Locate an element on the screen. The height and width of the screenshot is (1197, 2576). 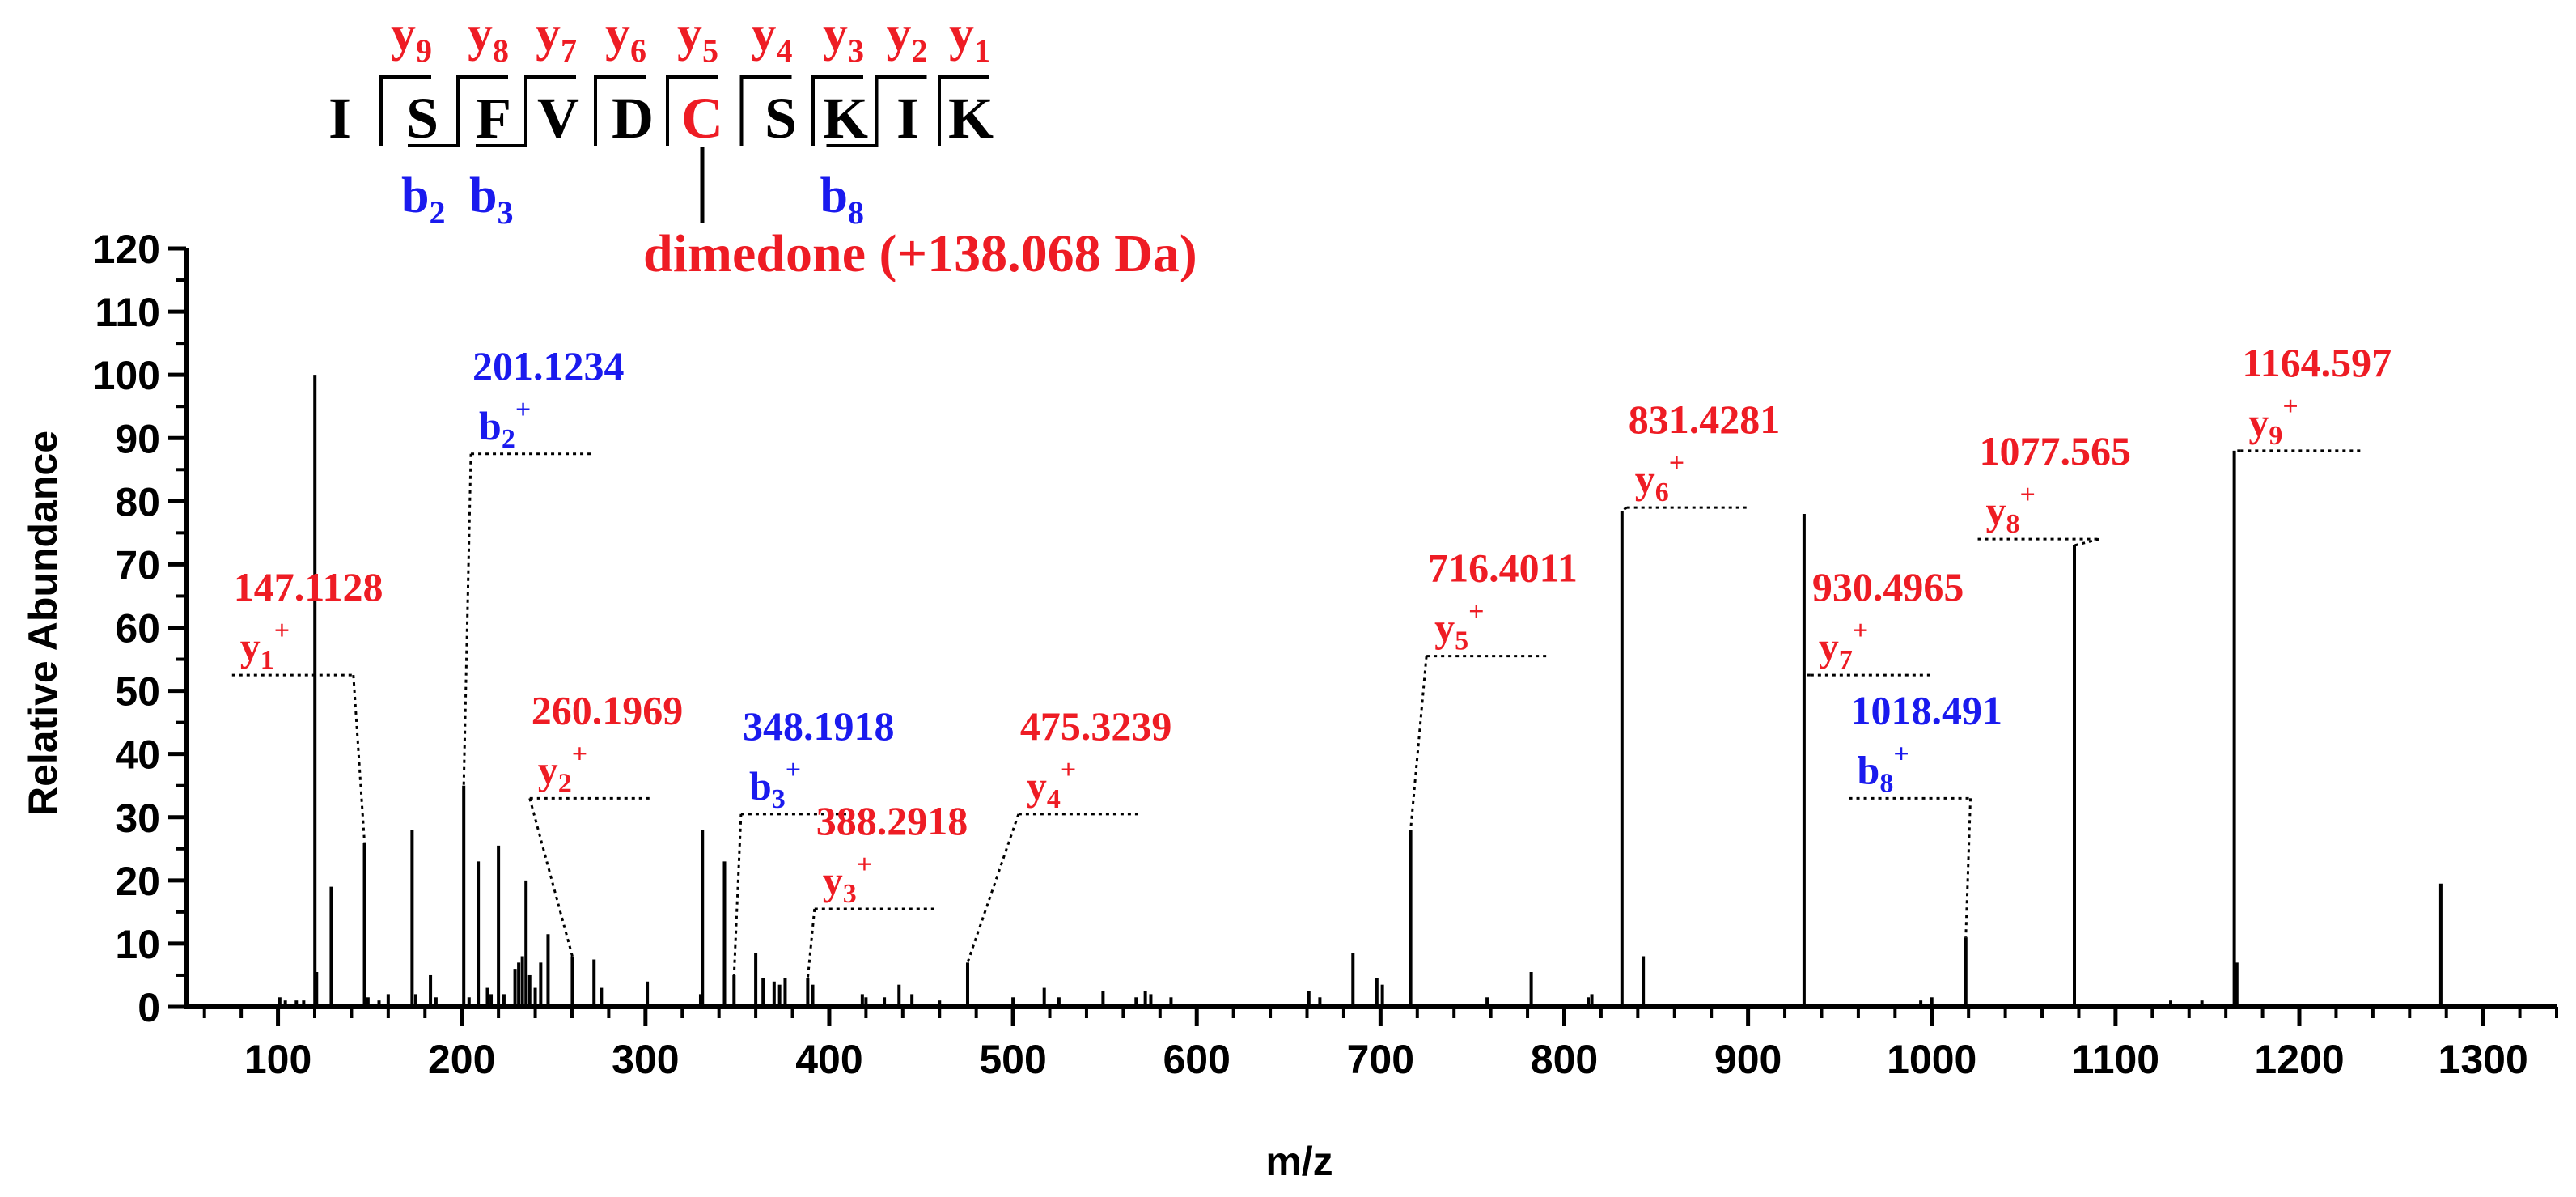
mz-value: 1164.597 is located at coordinates (2317, 363).